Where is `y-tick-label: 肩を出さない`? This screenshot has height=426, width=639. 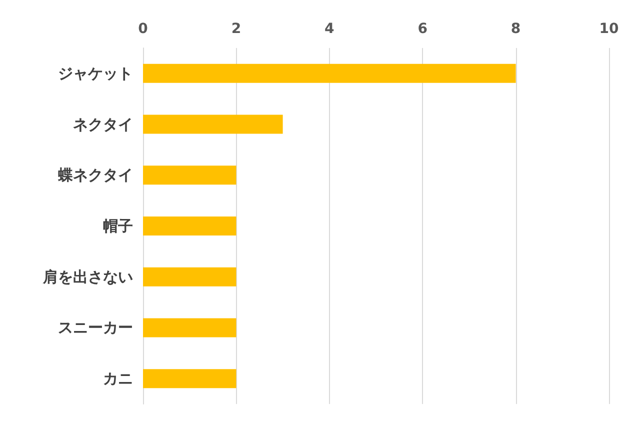
y-tick-label: 肩を出さない is located at coordinates (87, 277).